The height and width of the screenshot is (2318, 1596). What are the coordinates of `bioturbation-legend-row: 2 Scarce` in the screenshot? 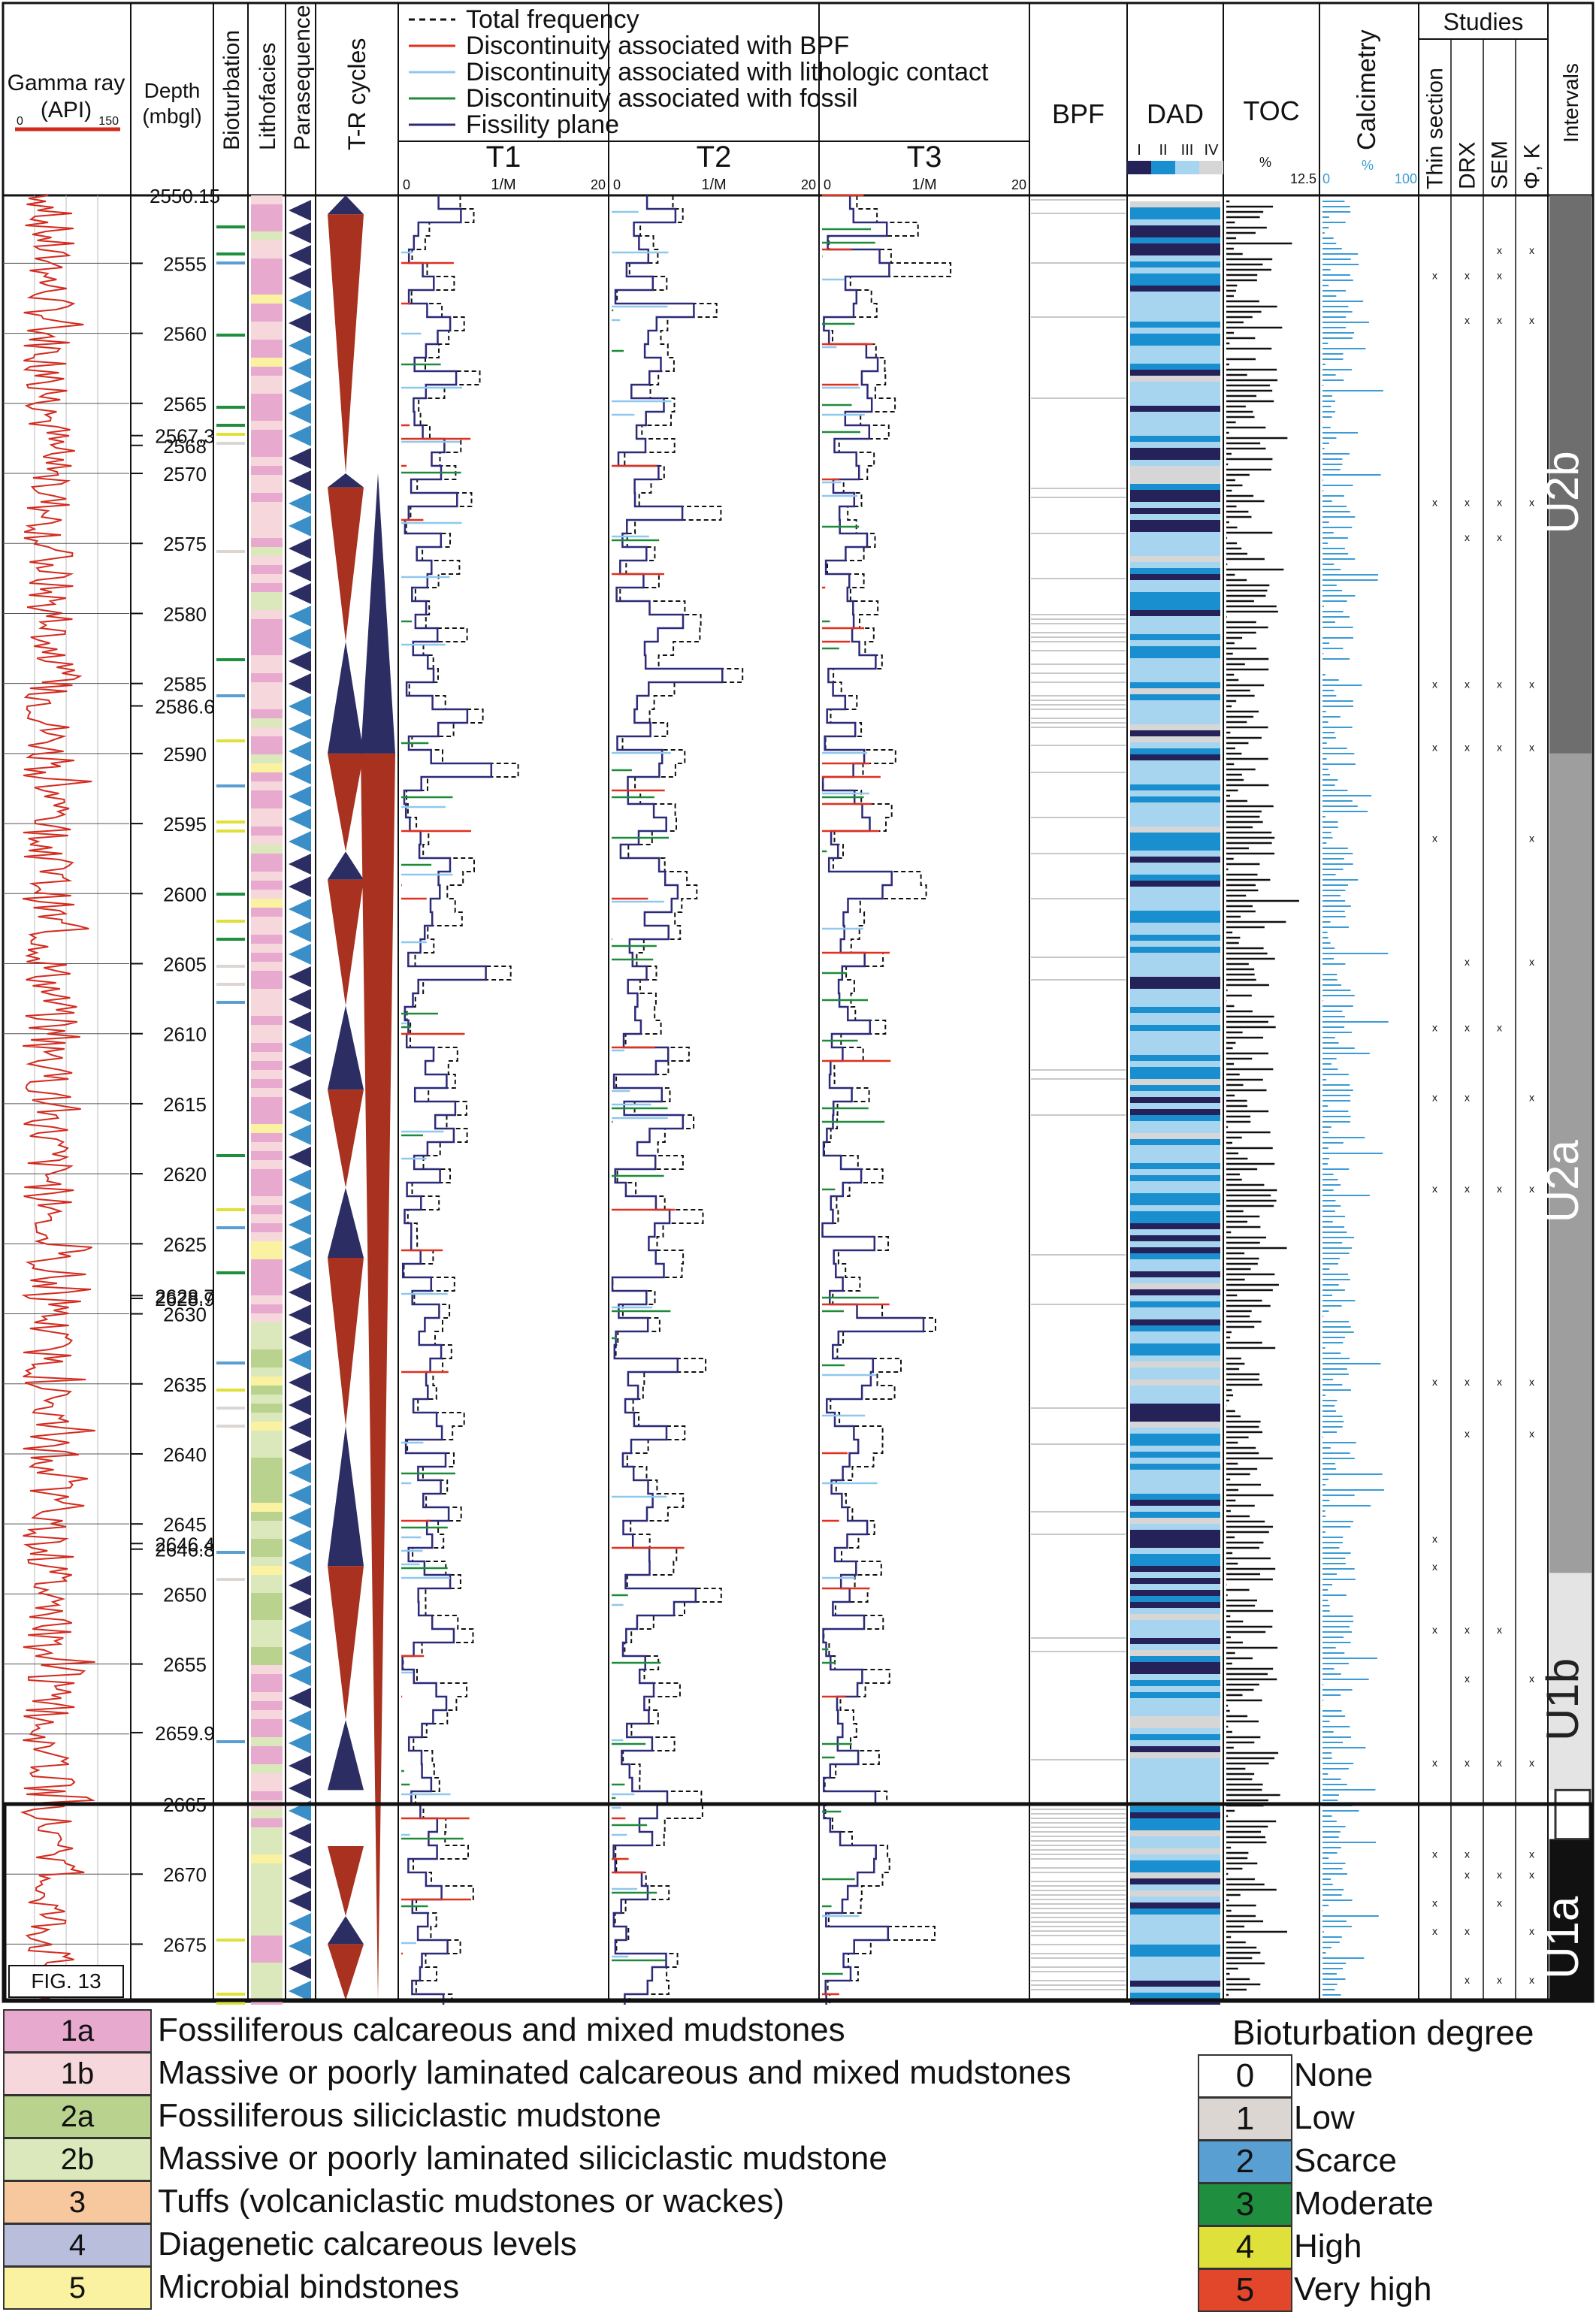 It's located at (798, 2162).